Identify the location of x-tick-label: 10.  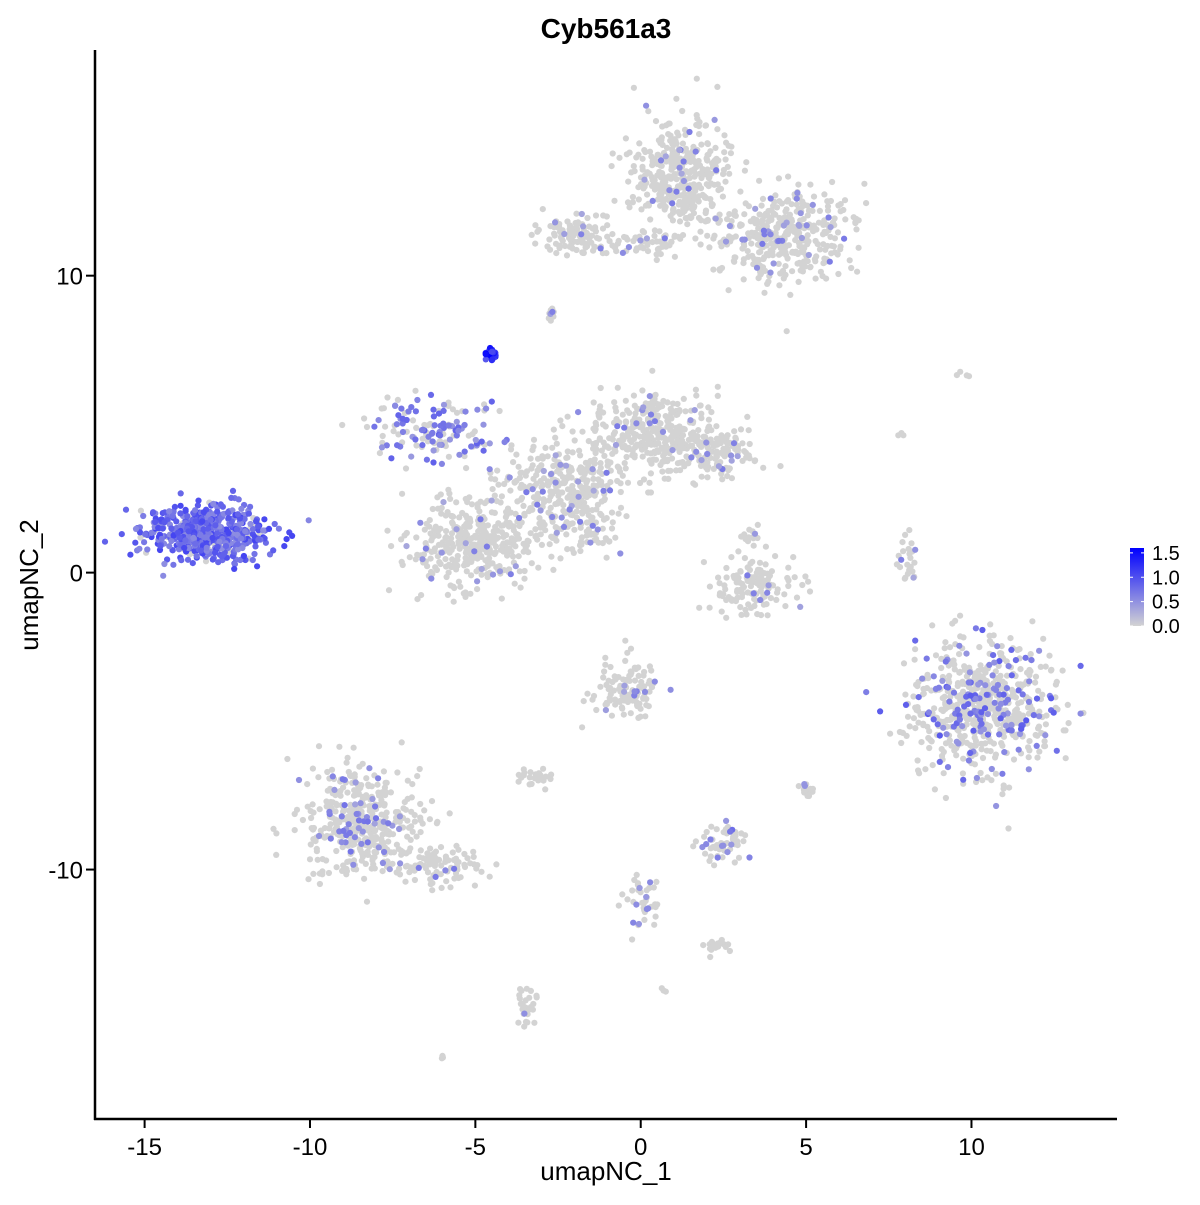
(971, 1147).